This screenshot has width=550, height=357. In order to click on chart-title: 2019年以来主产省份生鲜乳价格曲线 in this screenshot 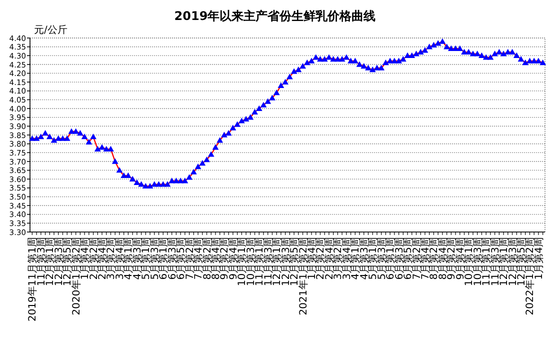, I will do `click(275, 16)`.